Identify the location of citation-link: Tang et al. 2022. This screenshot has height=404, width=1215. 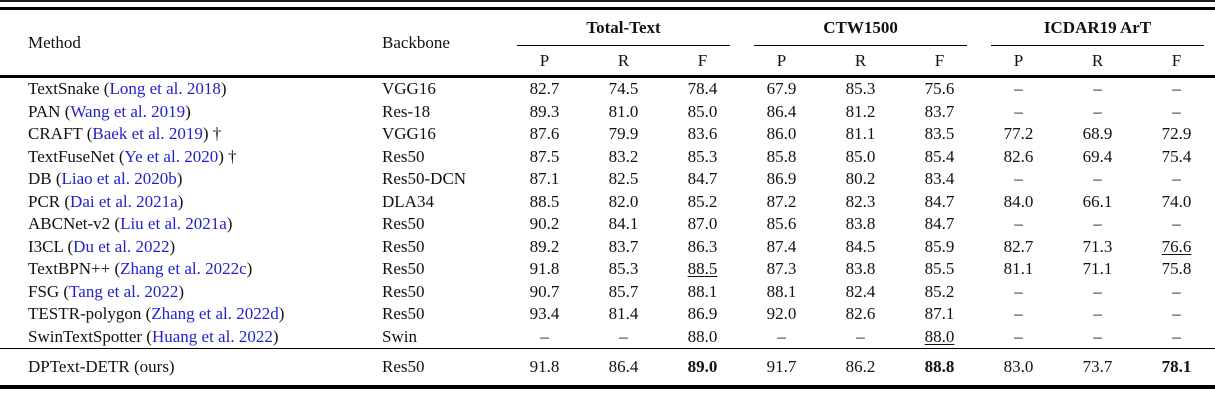
(124, 291).